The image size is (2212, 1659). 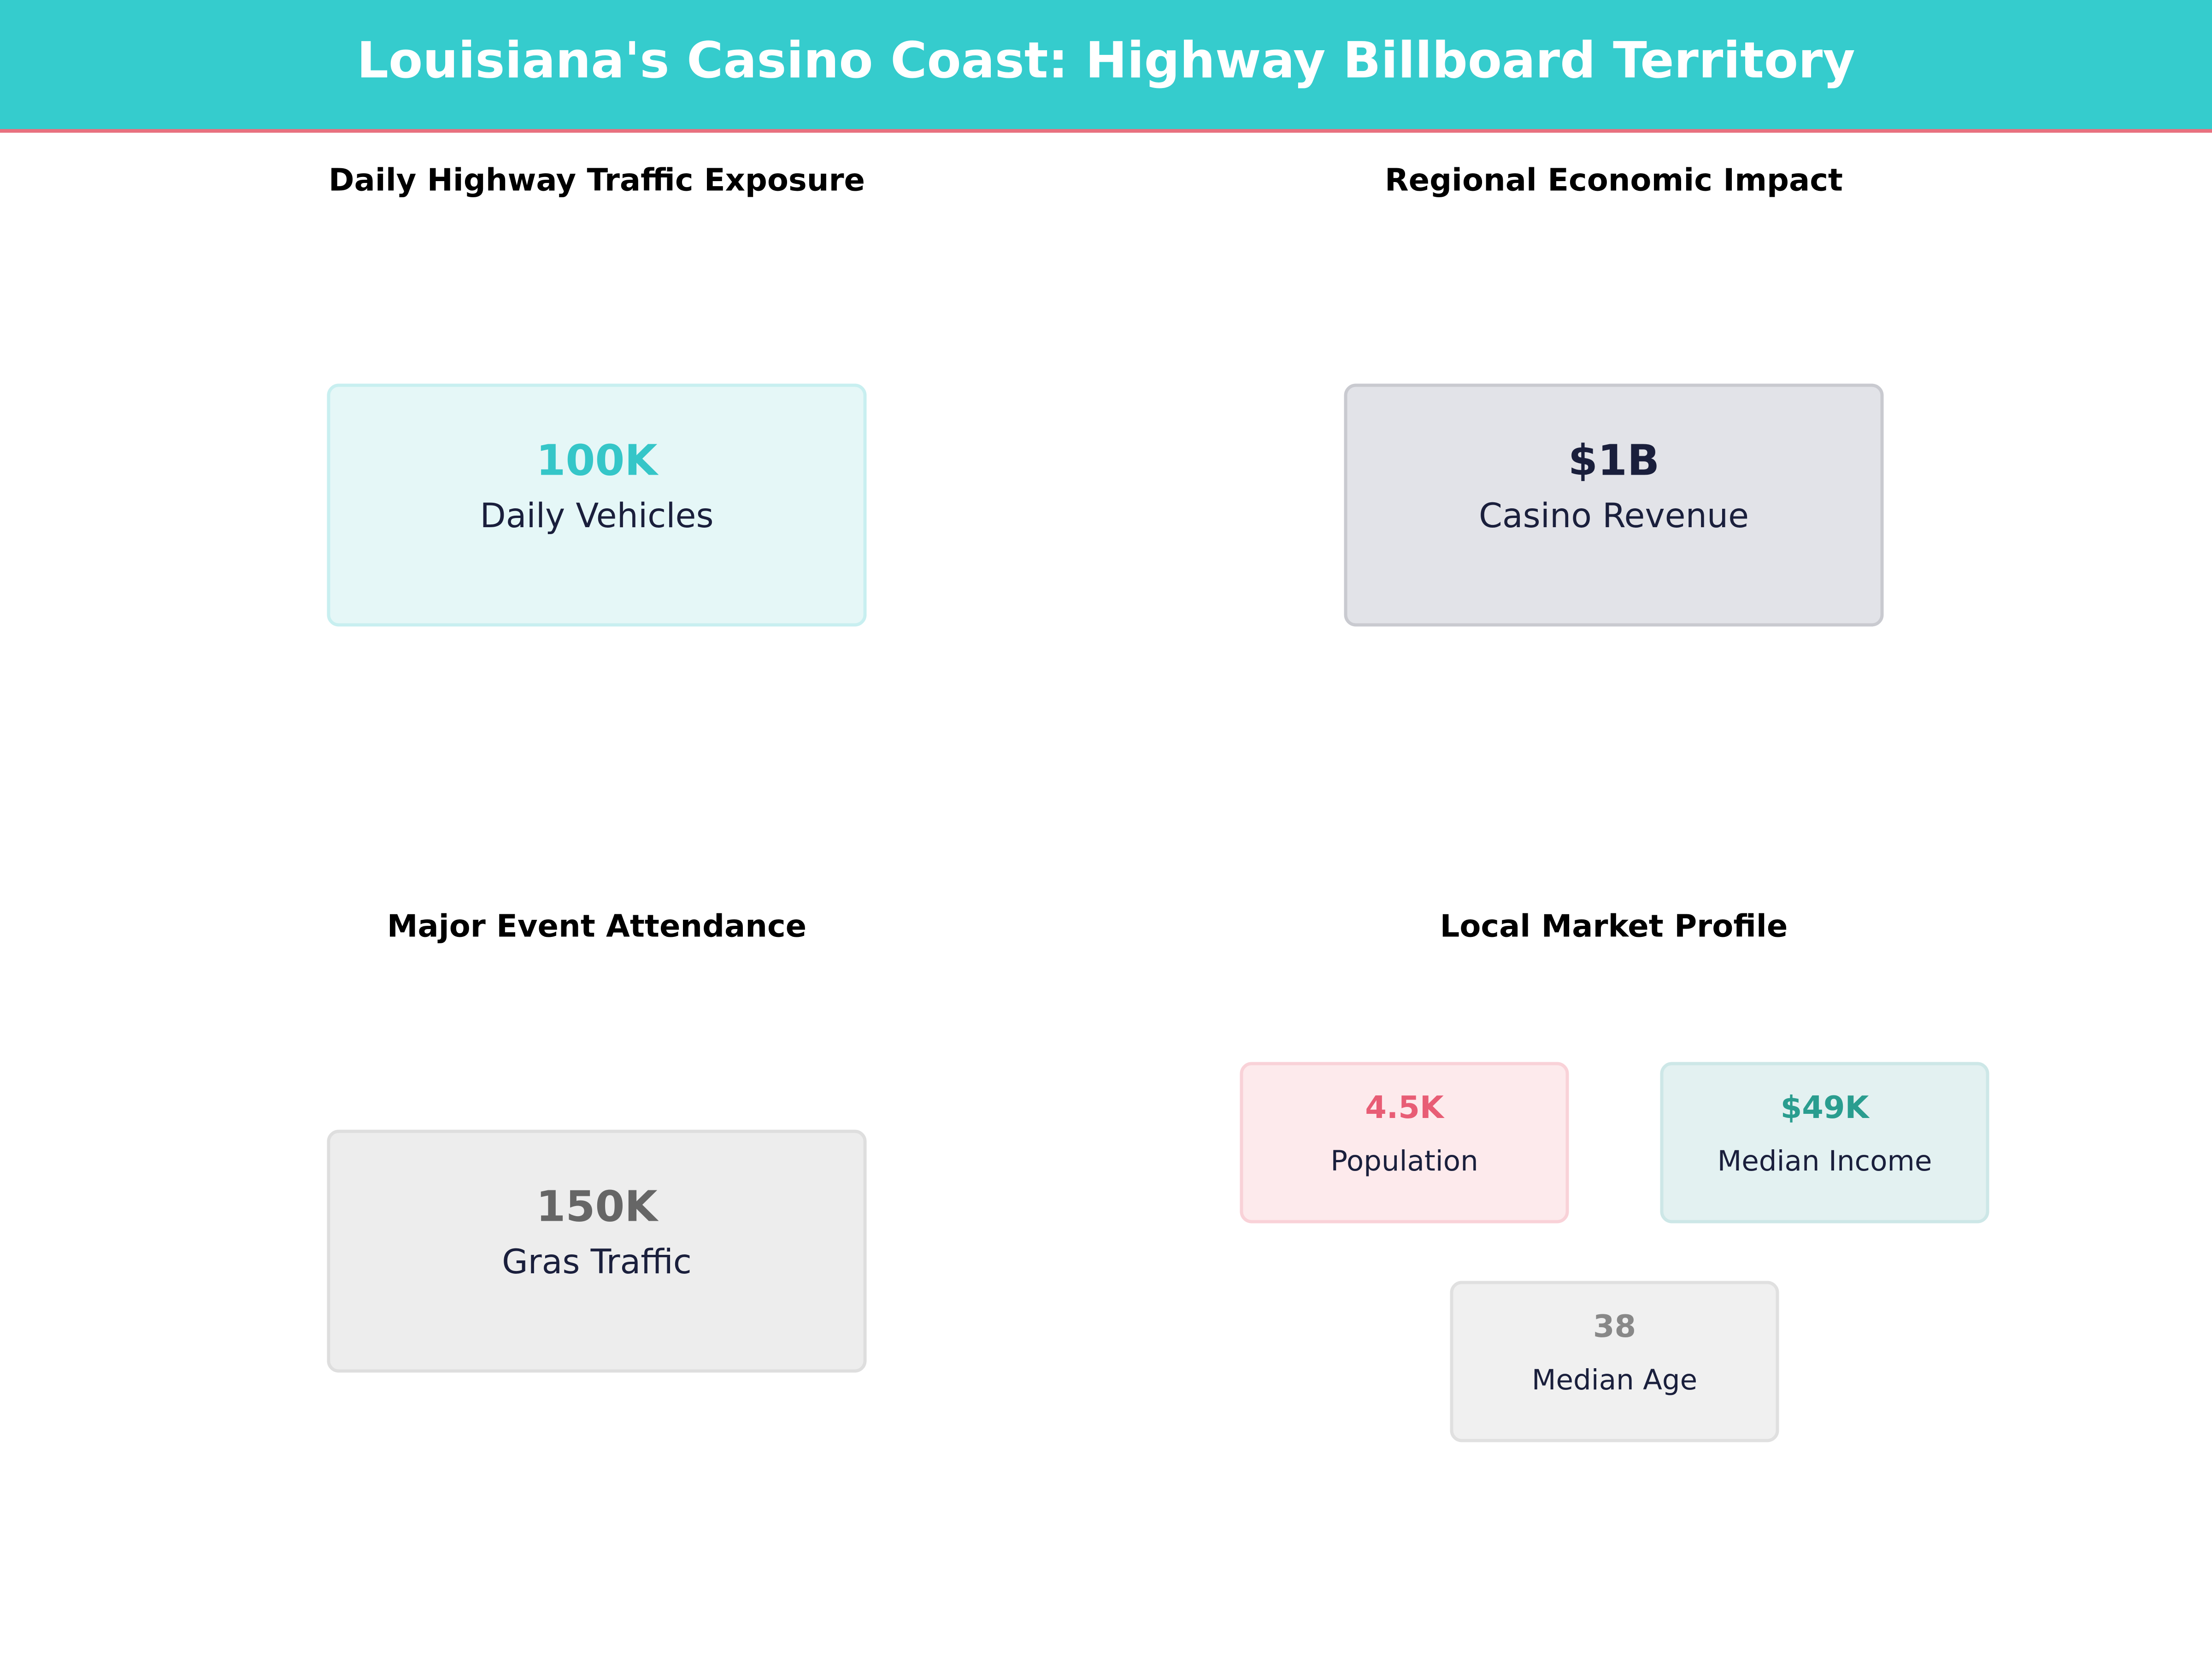 I want to click on panel-title: Local Market Profile, so click(x=1614, y=926).